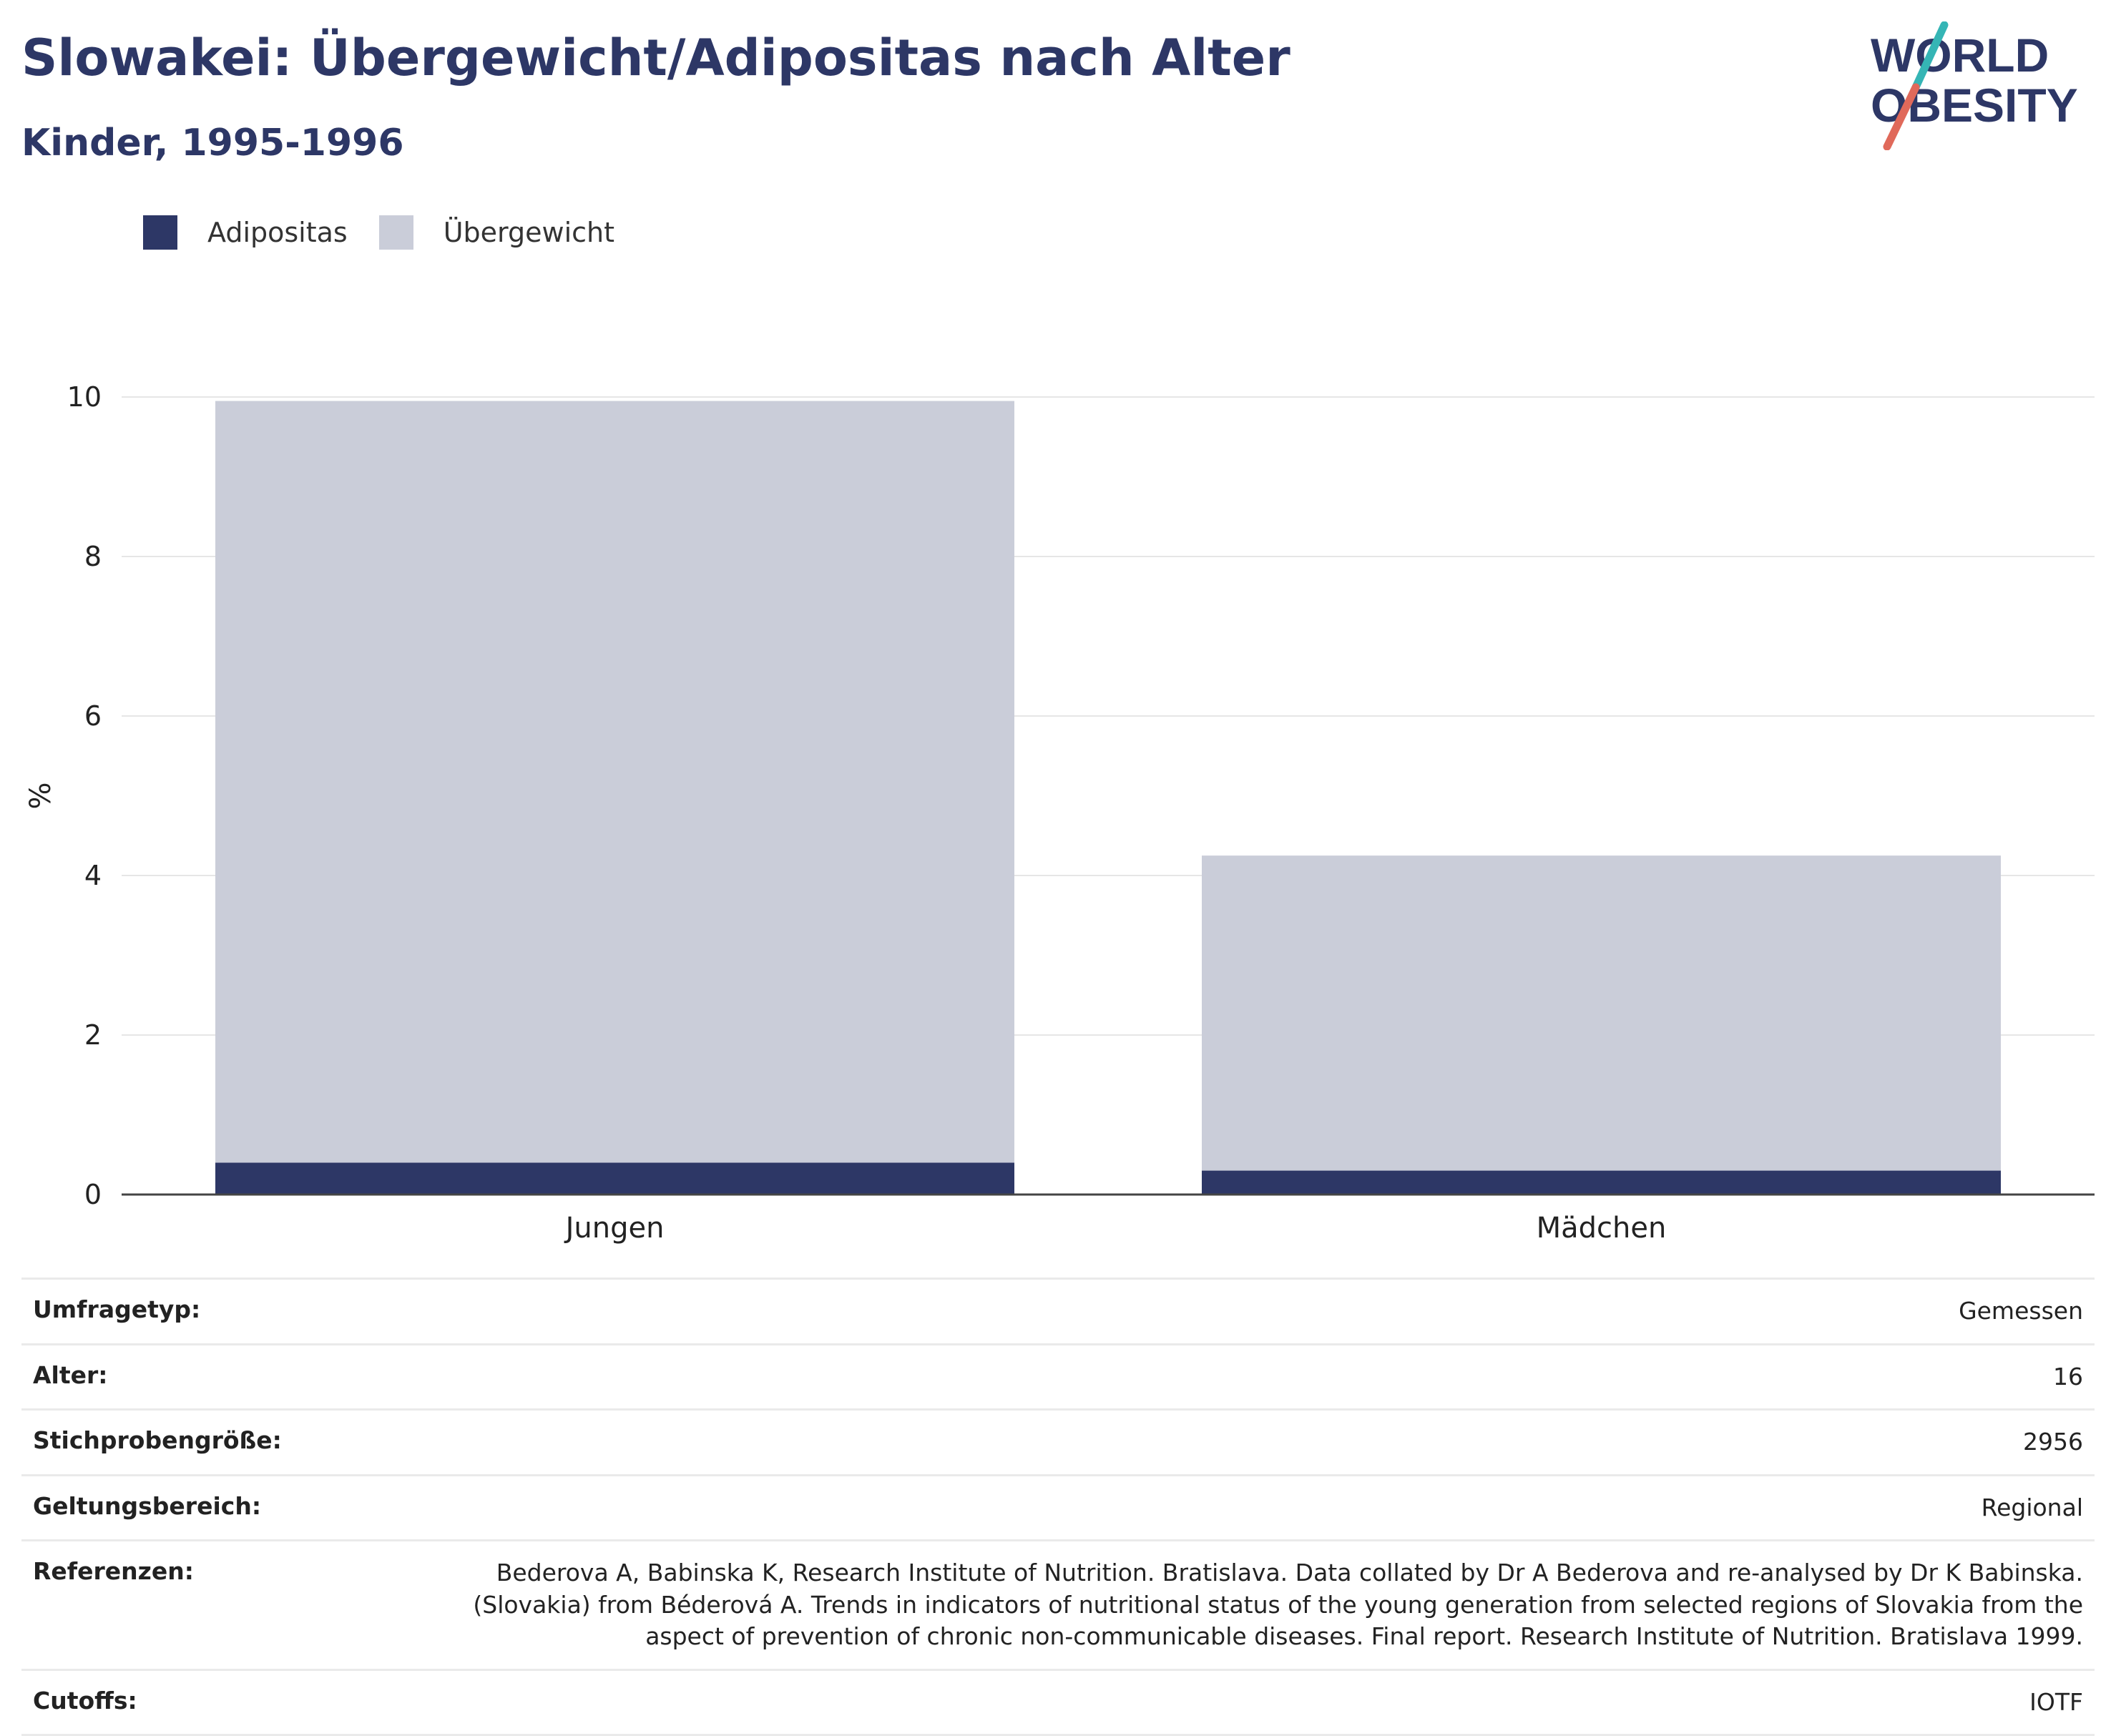  What do you see at coordinates (1255, 1376) in the screenshot?
I see `info-value: 16` at bounding box center [1255, 1376].